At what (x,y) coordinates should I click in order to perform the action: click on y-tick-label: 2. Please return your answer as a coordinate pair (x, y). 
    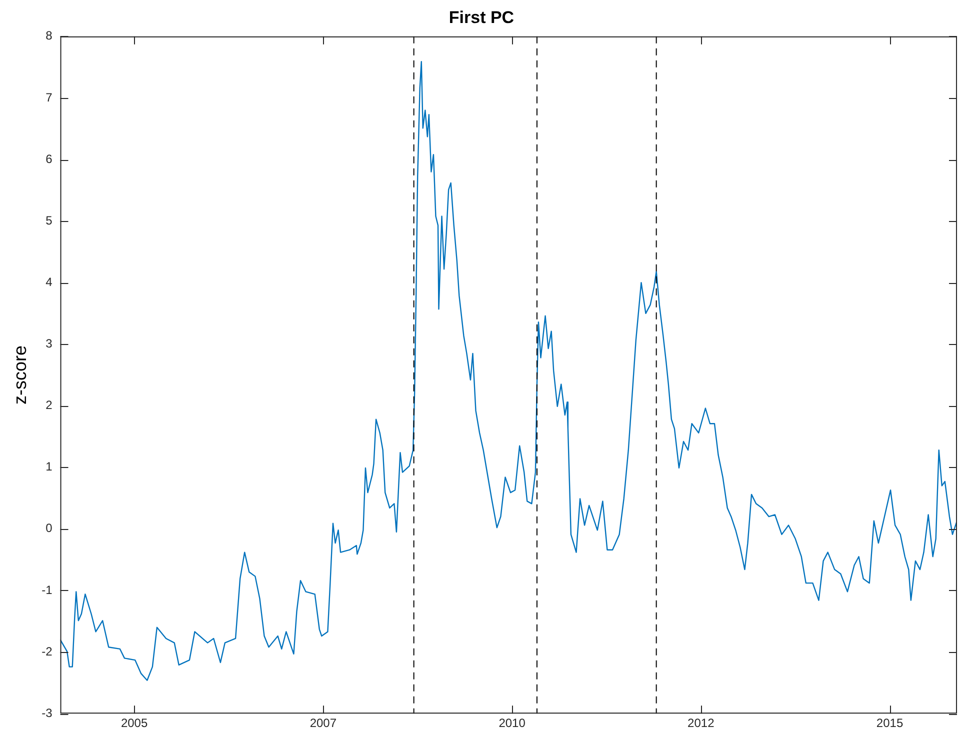
    Looking at the image, I should click on (49, 405).